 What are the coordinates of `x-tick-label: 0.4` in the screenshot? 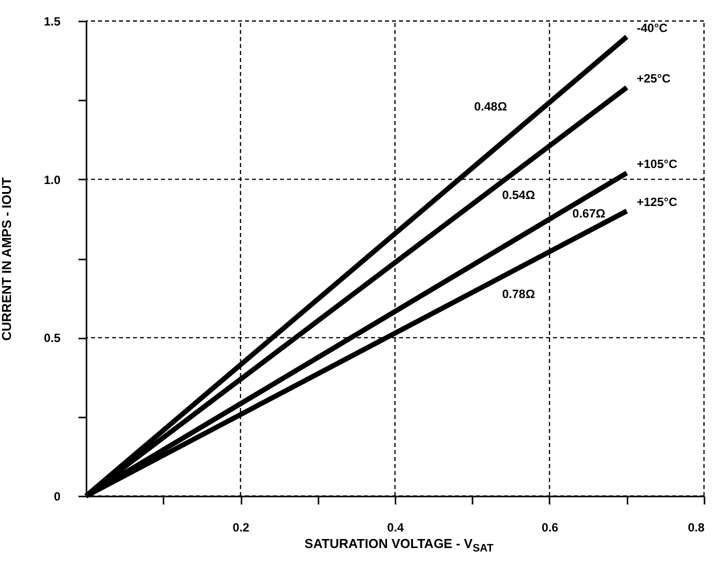 It's located at (395, 527).